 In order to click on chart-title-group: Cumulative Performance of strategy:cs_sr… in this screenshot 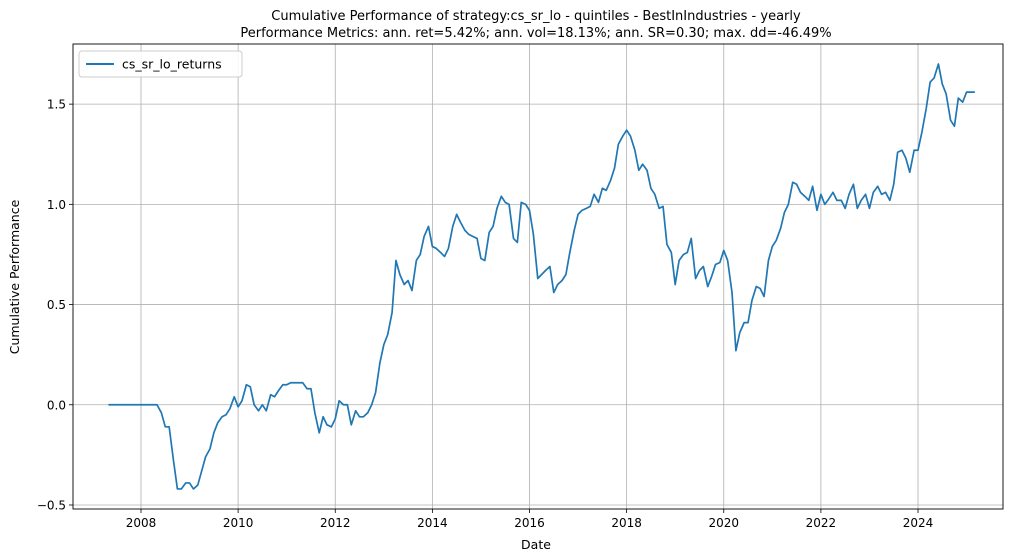, I will do `click(535, 25)`.